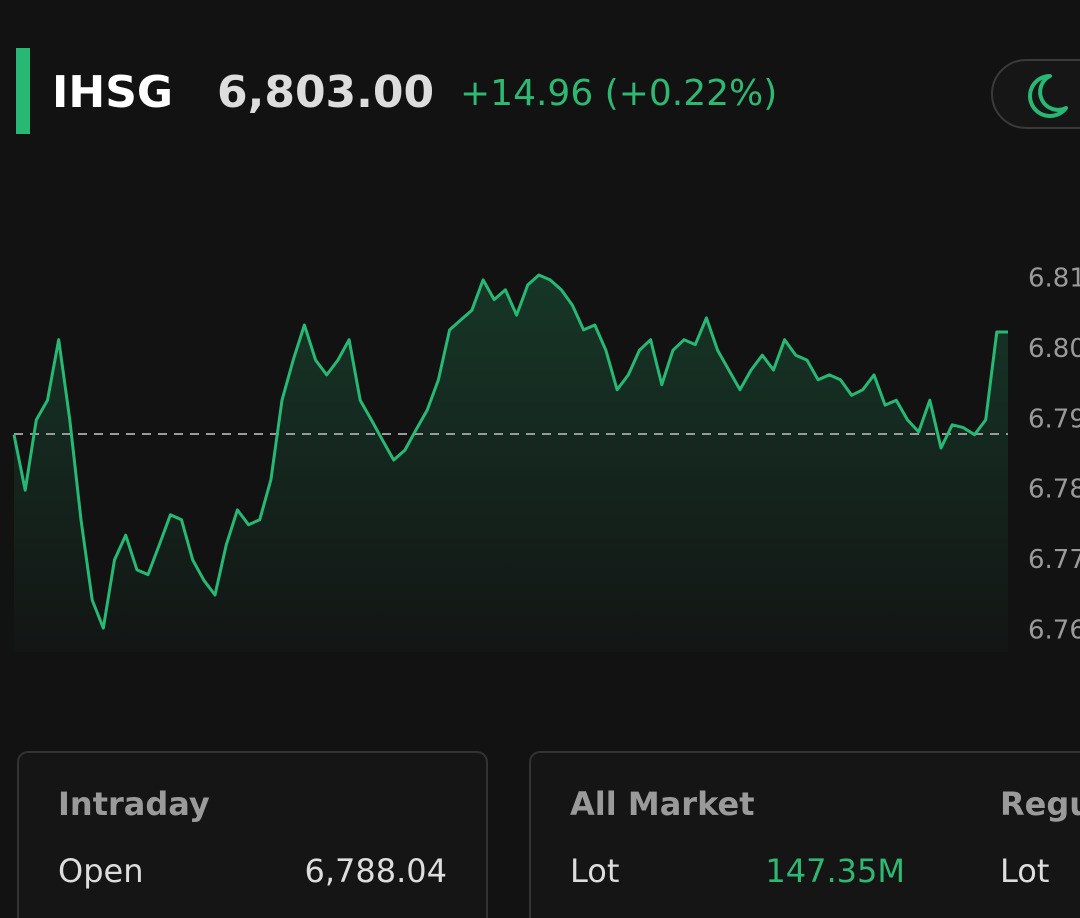 The width and height of the screenshot is (1080, 918). What do you see at coordinates (1054, 560) in the screenshot?
I see `y-tick-label: 6.77` at bounding box center [1054, 560].